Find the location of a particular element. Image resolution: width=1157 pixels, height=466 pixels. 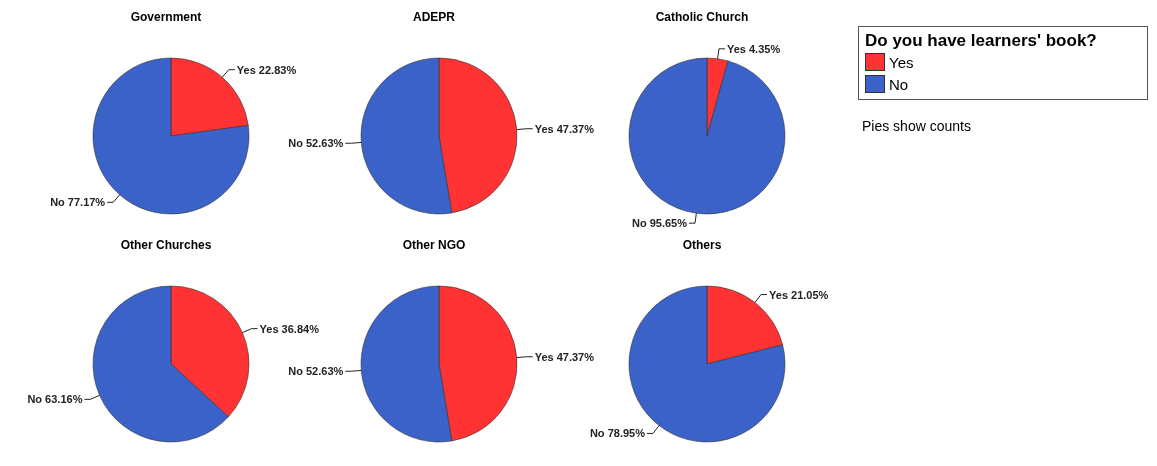

slice-label: No 78.95% is located at coordinates (617, 433).